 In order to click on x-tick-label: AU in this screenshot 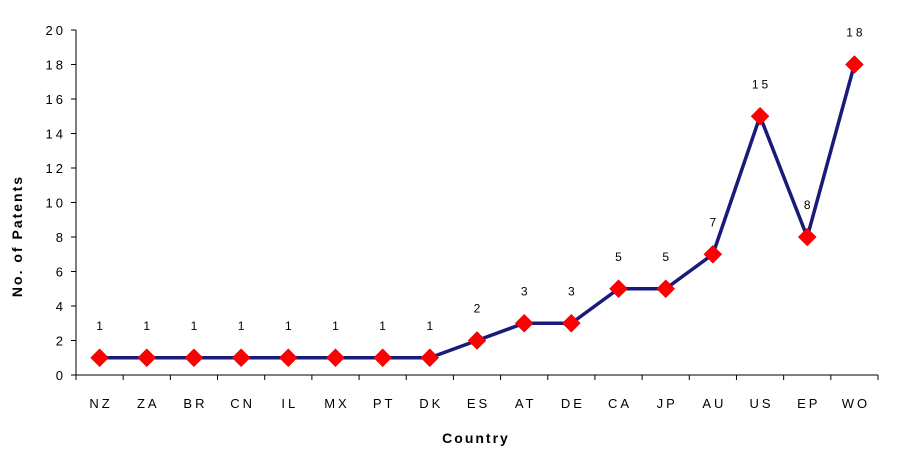, I will do `click(714, 403)`.